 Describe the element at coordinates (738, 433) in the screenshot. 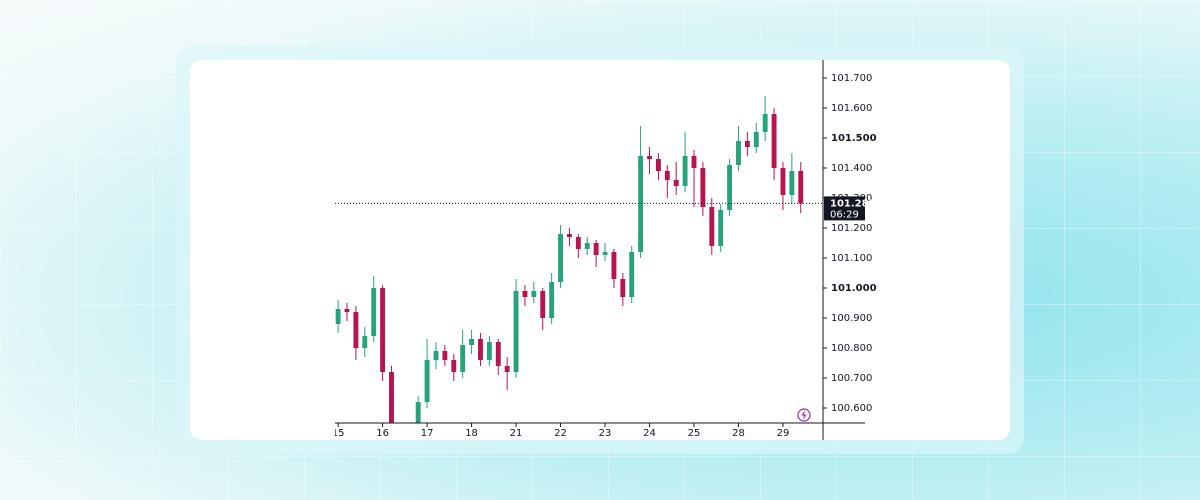

I see `x-tick-label: 28` at that location.